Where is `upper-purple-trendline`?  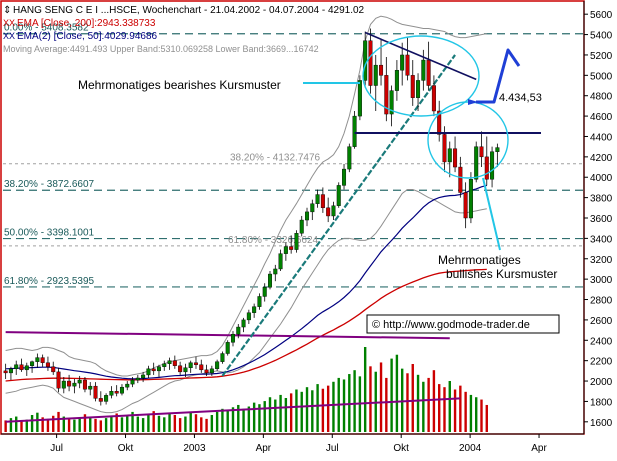 upper-purple-trendline is located at coordinates (227, 335).